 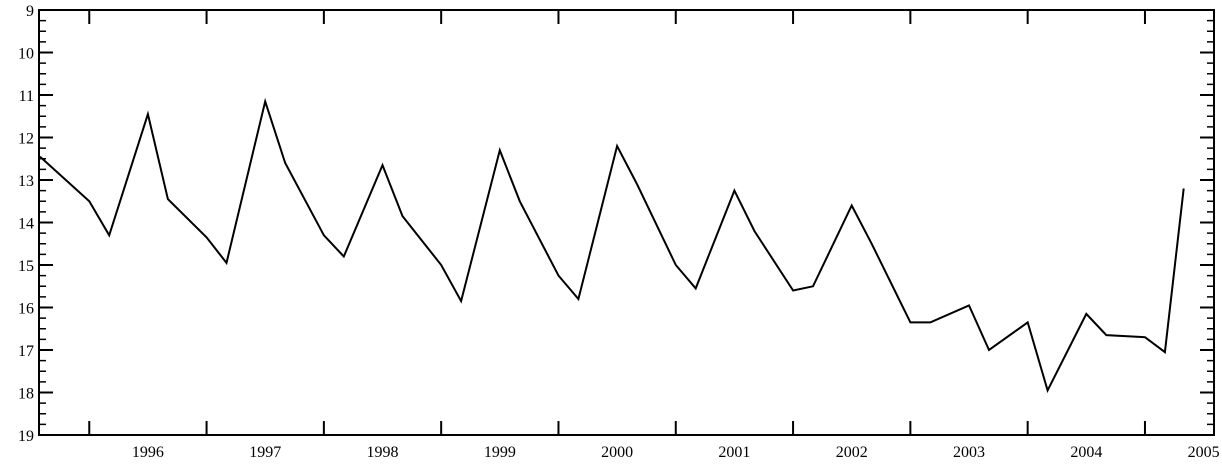 I want to click on y-tick-label: 14, so click(x=26, y=224).